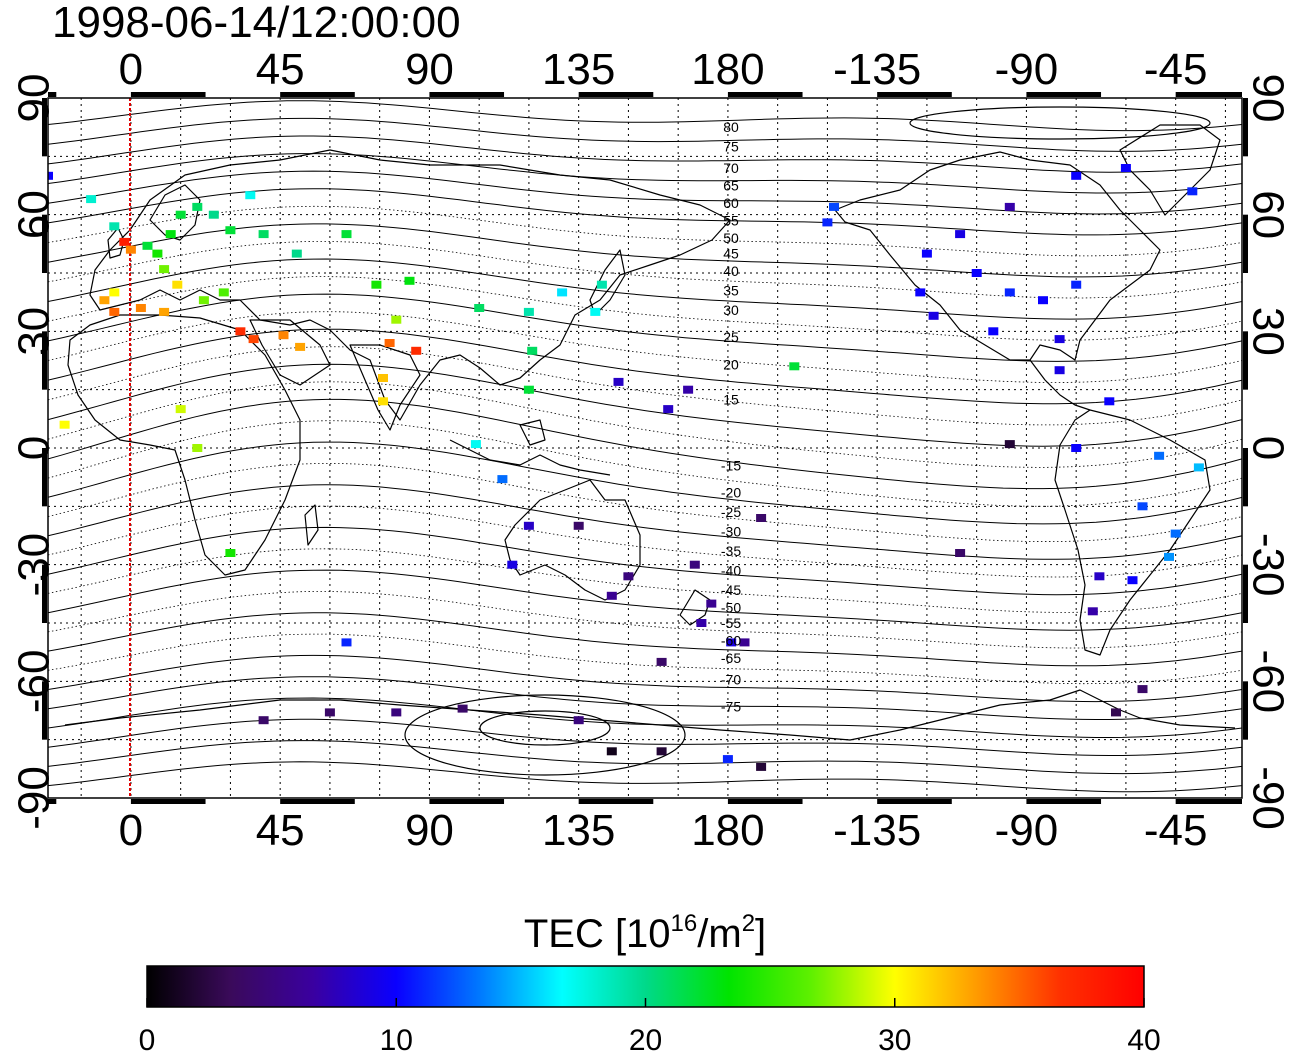 This screenshot has width=1292, height=1057. Describe the element at coordinates (1268, 214) in the screenshot. I see `right-lat-tick-label: 60` at that location.